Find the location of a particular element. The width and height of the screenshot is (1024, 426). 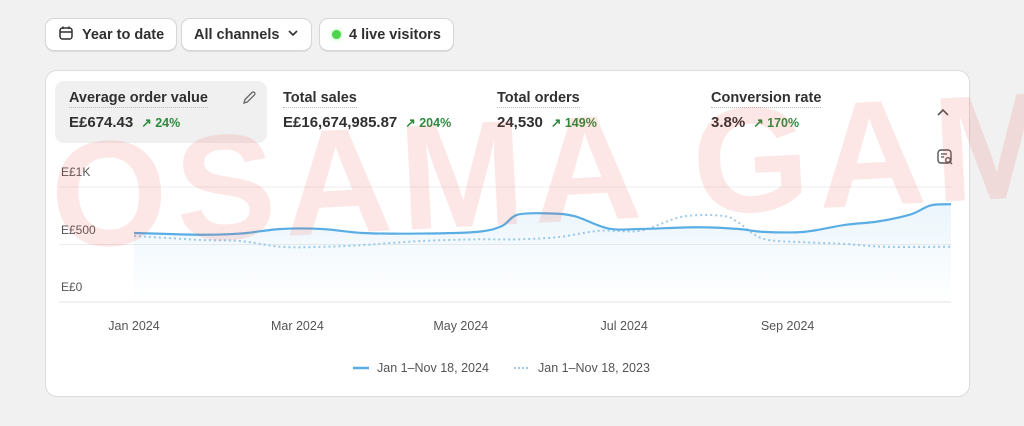

metric-delta: ↗ 24% is located at coordinates (161, 123).